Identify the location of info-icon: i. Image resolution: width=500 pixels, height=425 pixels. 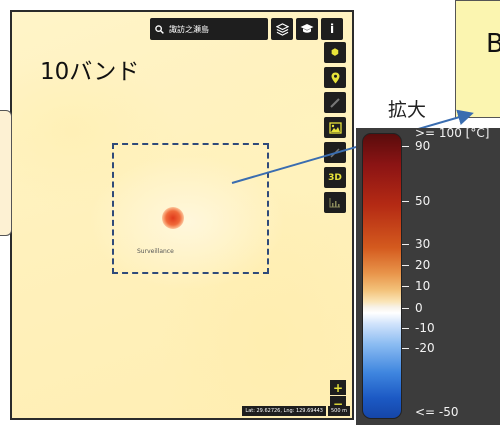
(332, 29).